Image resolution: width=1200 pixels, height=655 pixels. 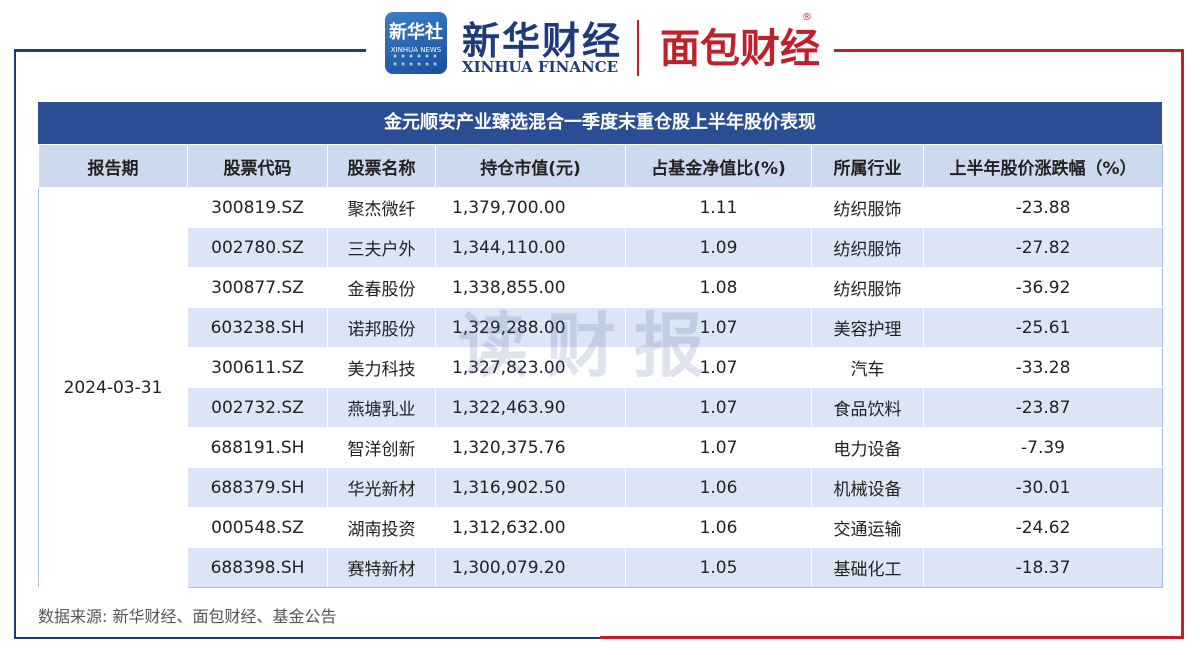 What do you see at coordinates (1043, 327) in the screenshot?
I see `cell-change: -25.61` at bounding box center [1043, 327].